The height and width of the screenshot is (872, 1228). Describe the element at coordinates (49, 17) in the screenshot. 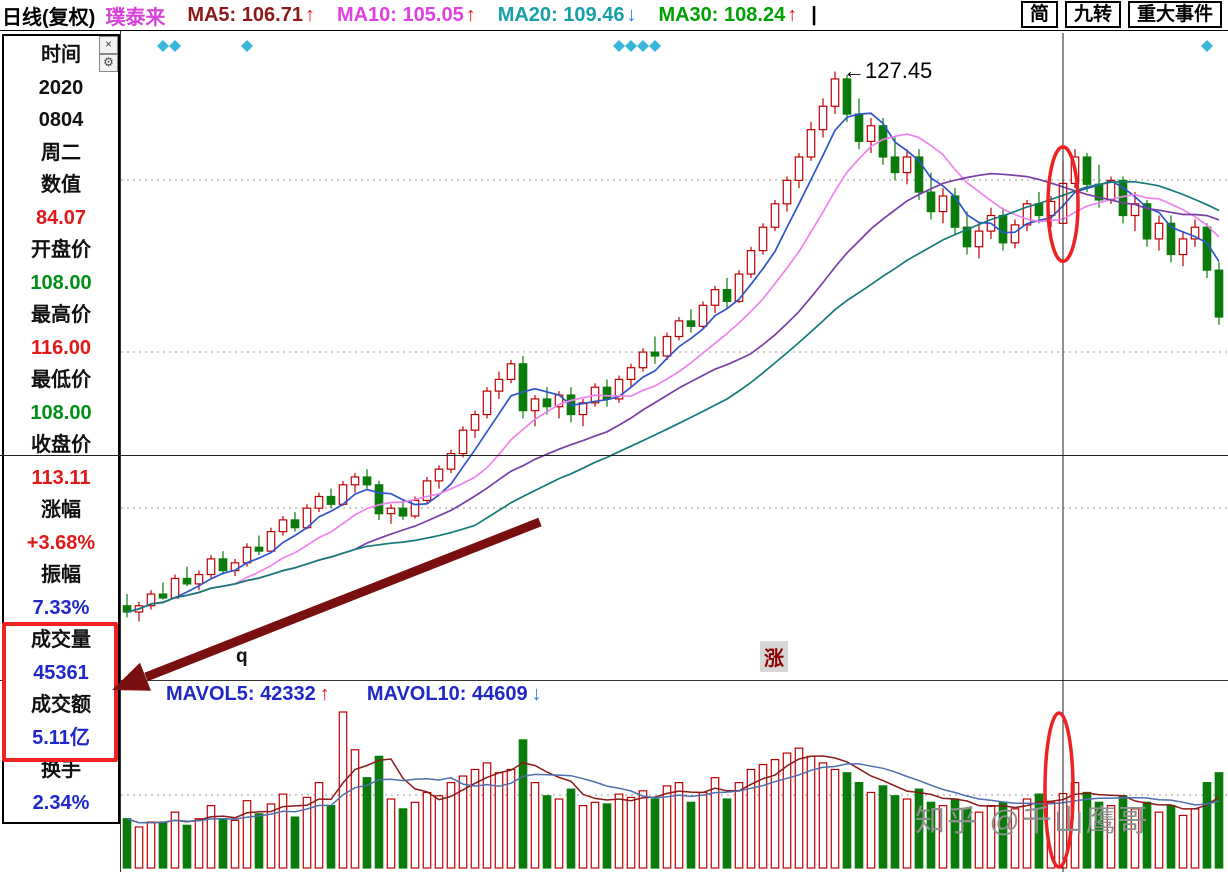

I see `period-label: 日线(复权)` at that location.